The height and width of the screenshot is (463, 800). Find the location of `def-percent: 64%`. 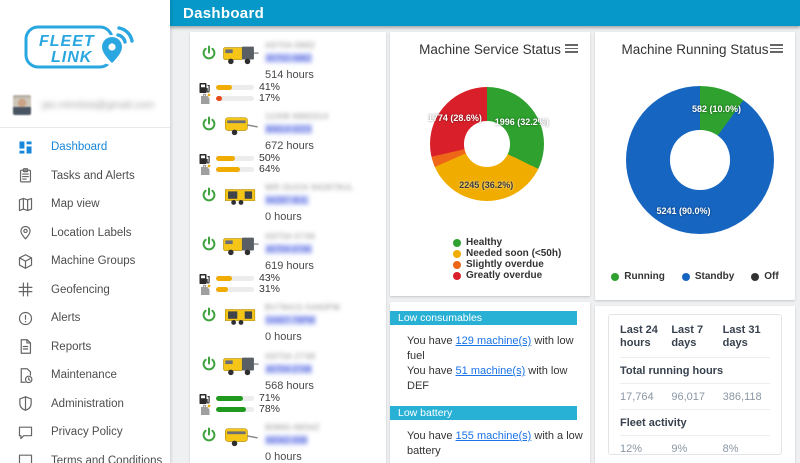

def-percent: 64% is located at coordinates (270, 169).